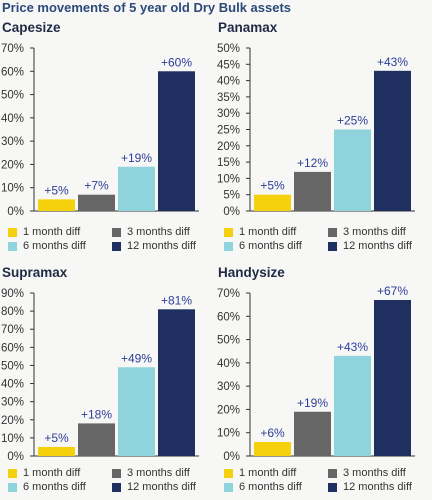 Image resolution: width=432 pixels, height=500 pixels. What do you see at coordinates (392, 291) in the screenshot?
I see `data-label: +67%` at bounding box center [392, 291].